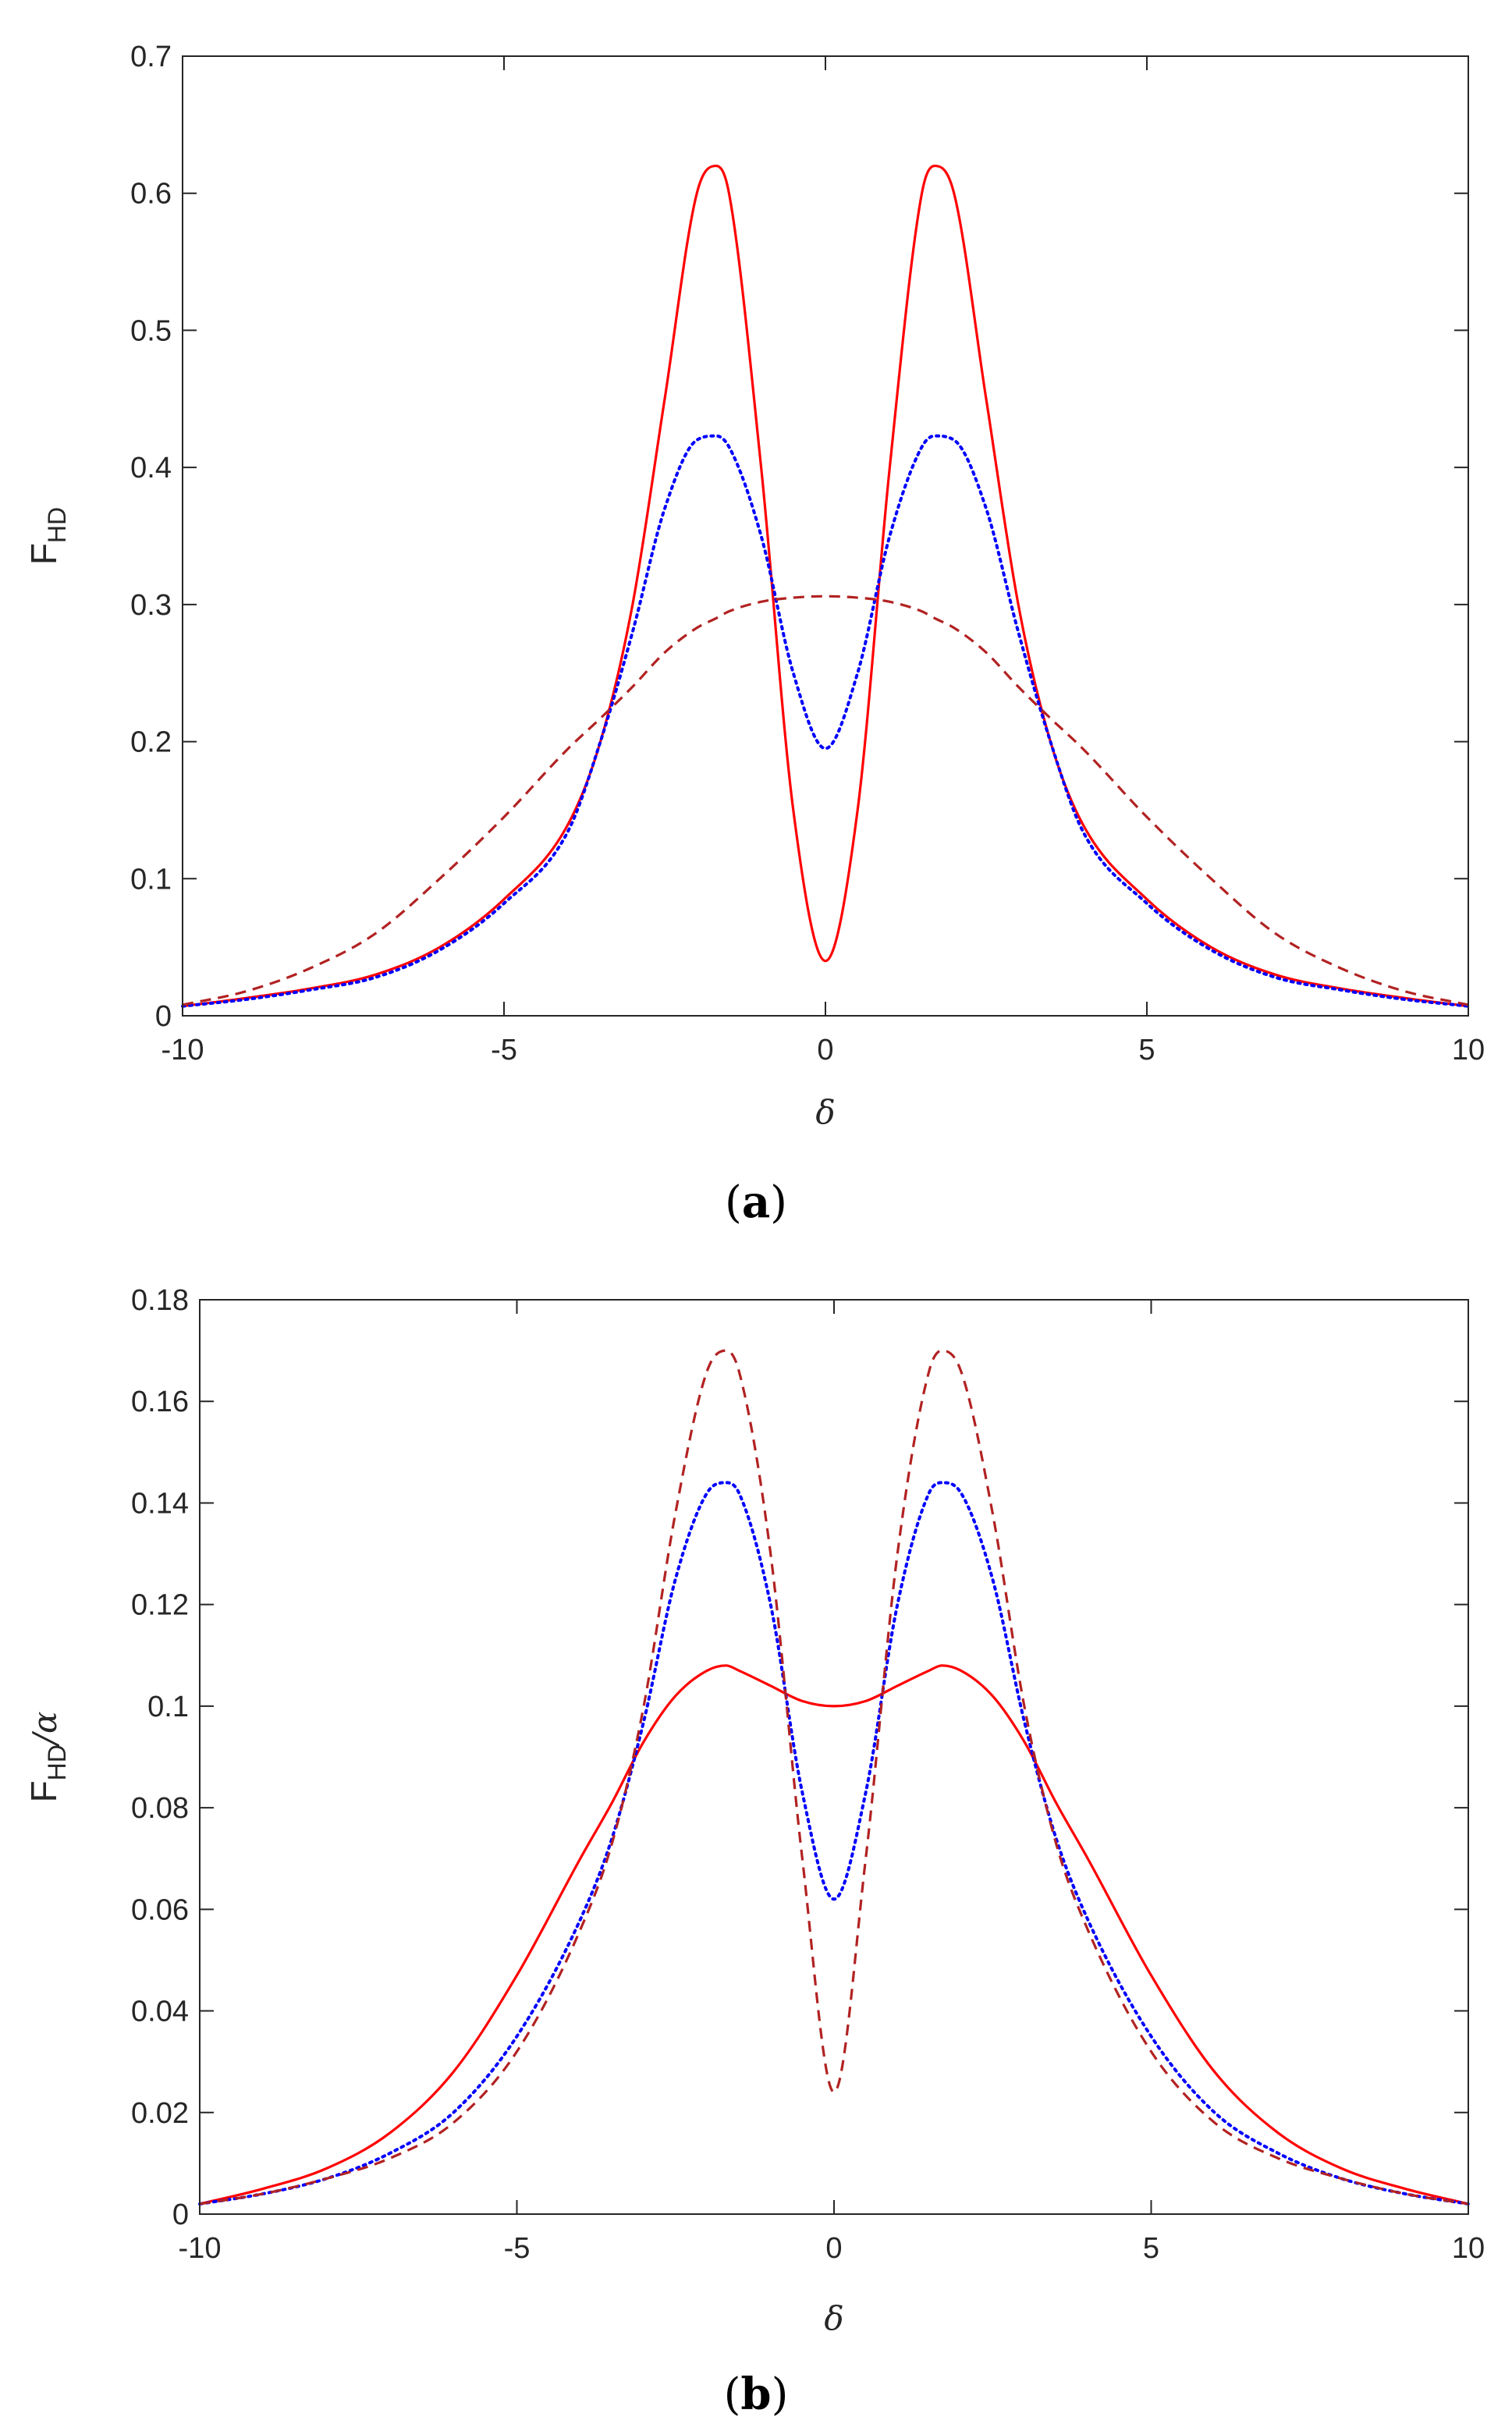  I want to click on chart-a-y-tick-label: 0.3, so click(151, 605).